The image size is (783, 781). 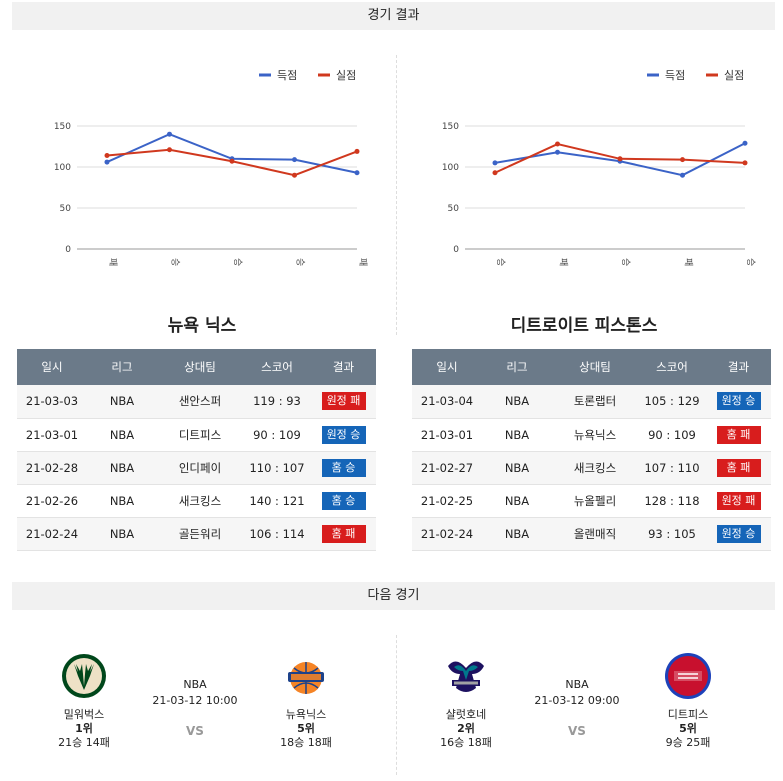 I want to click on result-badge: 원정 승, so click(x=738, y=401).